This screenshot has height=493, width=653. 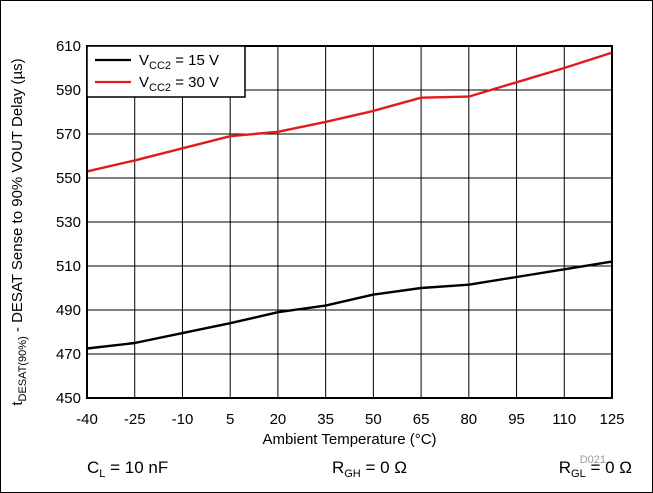 What do you see at coordinates (373, 419) in the screenshot?
I see `x-tick-label: 50` at bounding box center [373, 419].